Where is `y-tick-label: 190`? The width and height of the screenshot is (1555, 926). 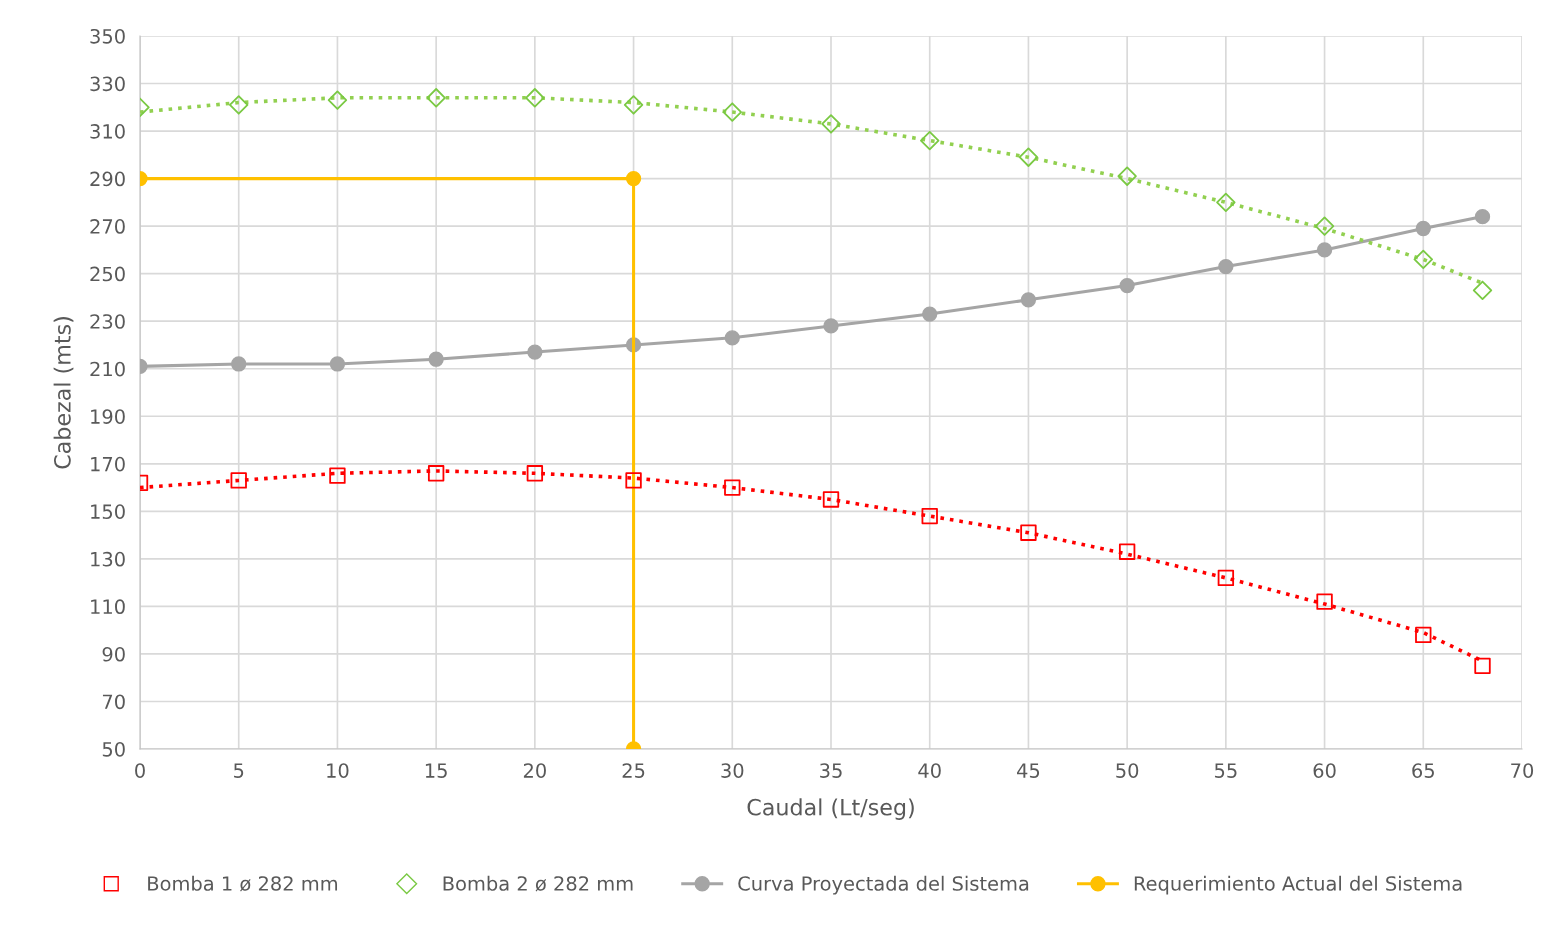 y-tick-label: 190 is located at coordinates (108, 416).